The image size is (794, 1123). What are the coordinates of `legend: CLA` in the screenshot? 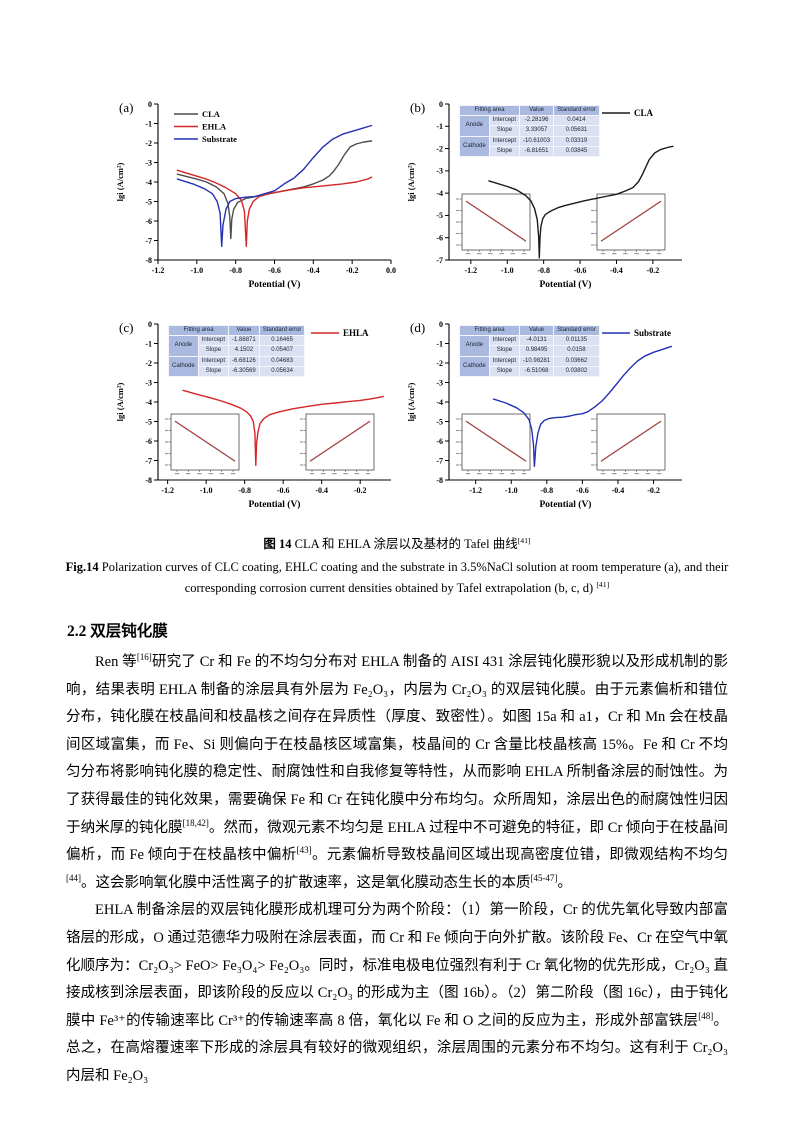 It's located at (628, 113).